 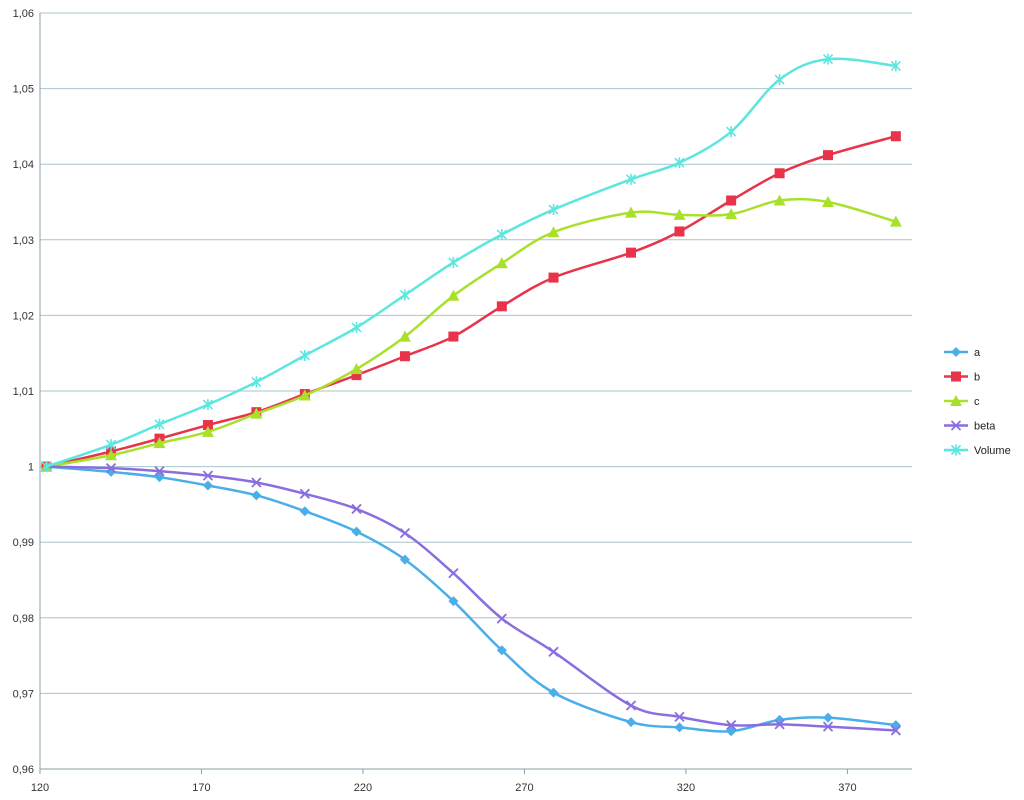 What do you see at coordinates (847, 788) in the screenshot?
I see `x-tick-label: 370` at bounding box center [847, 788].